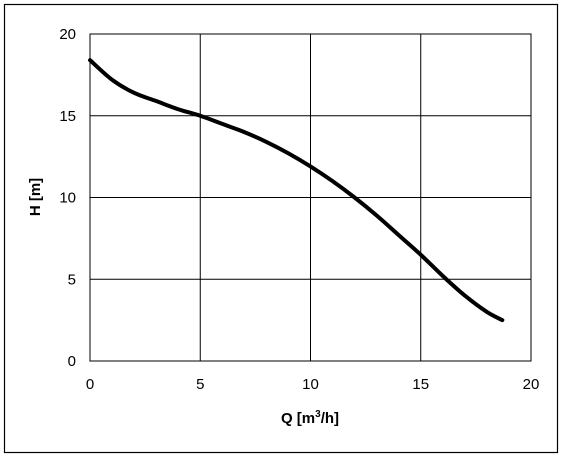 This screenshot has width=563, height=458. Describe the element at coordinates (90, 384) in the screenshot. I see `x-tick-label: 0` at that location.